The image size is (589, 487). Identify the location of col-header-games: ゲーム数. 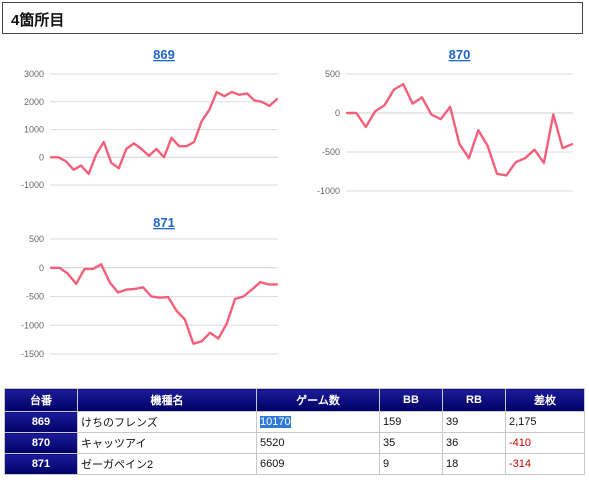
(318, 400).